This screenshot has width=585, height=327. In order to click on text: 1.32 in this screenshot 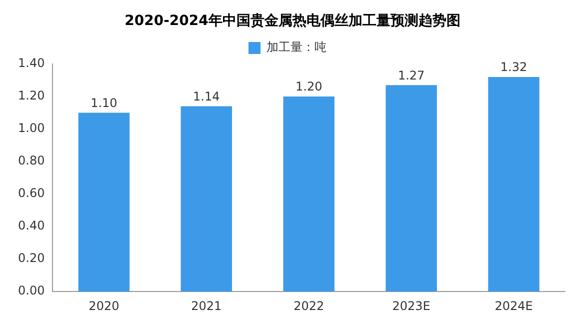, I will do `click(514, 67)`.